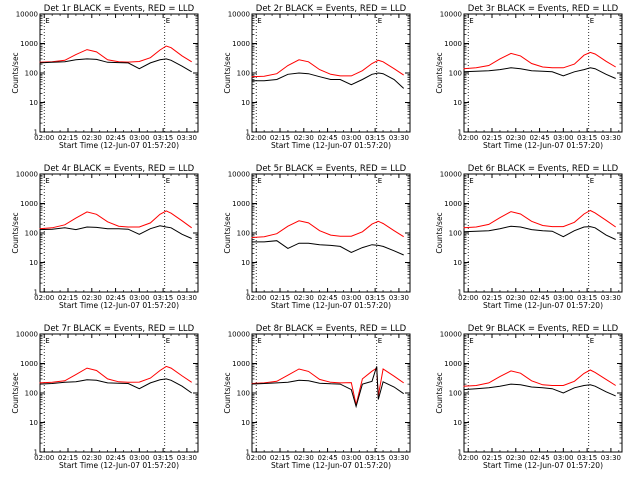 This screenshot has width=640, height=480. What do you see at coordinates (543, 169) in the screenshot?
I see `panel-title: Det 6r BLACK = Events, RED = LLD` at bounding box center [543, 169].